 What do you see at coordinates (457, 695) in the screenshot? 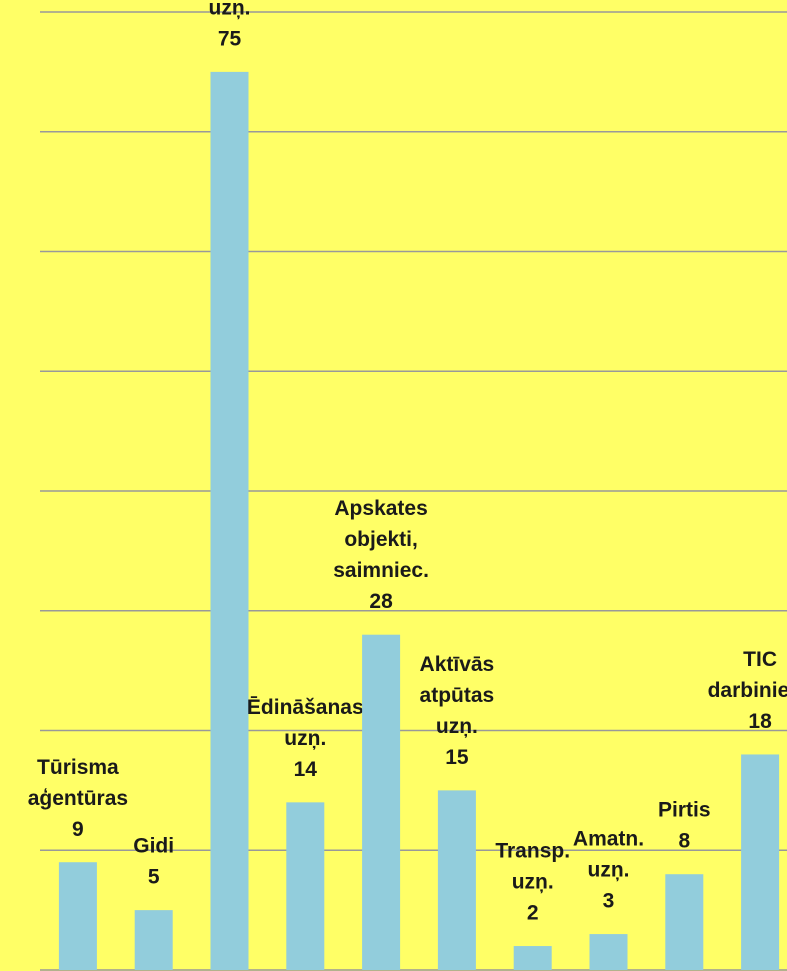
I see `category-label: atpūtas` at bounding box center [457, 695].